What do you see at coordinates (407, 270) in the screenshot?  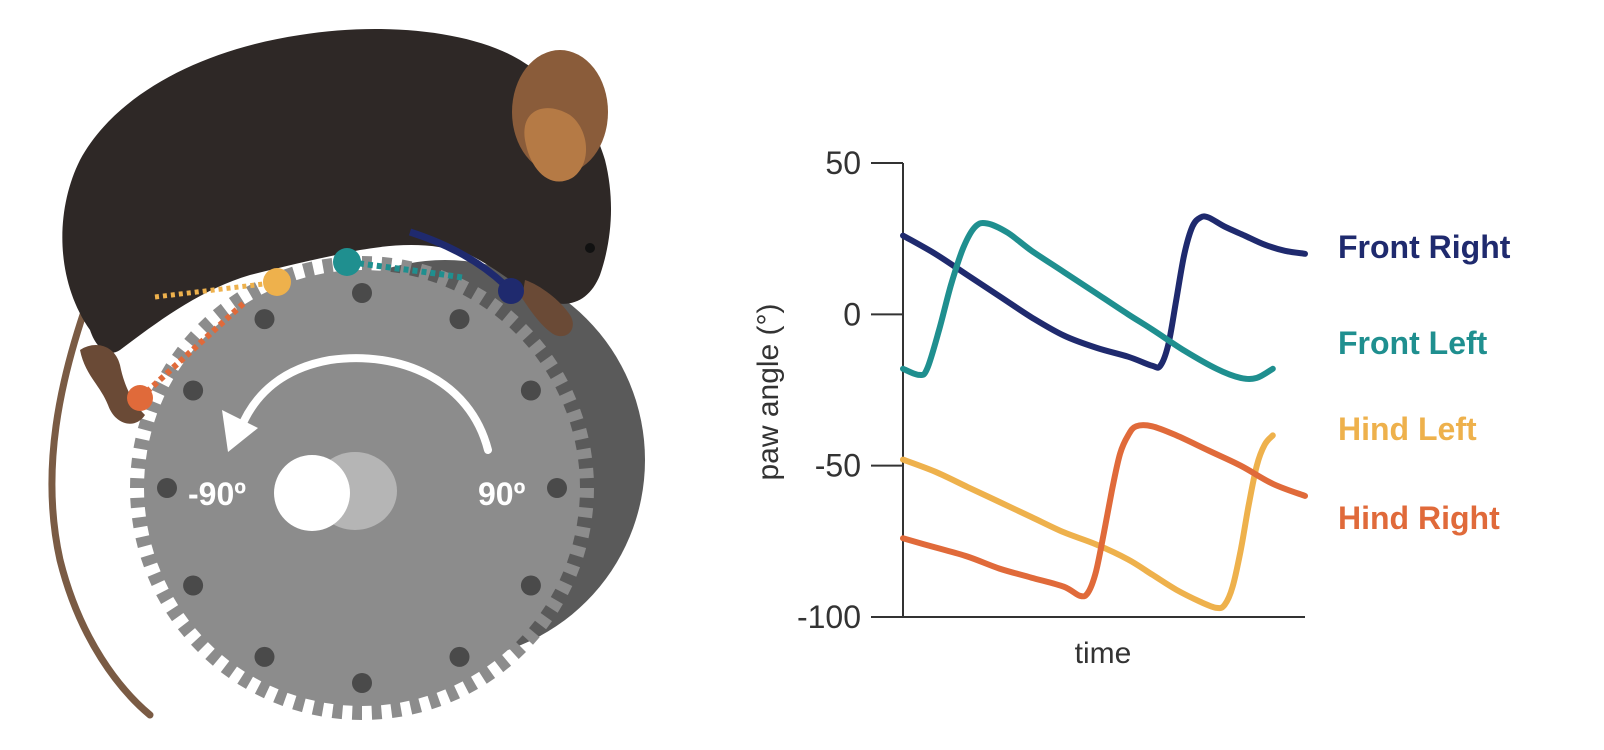 I see `front-left-limb-marker` at bounding box center [407, 270].